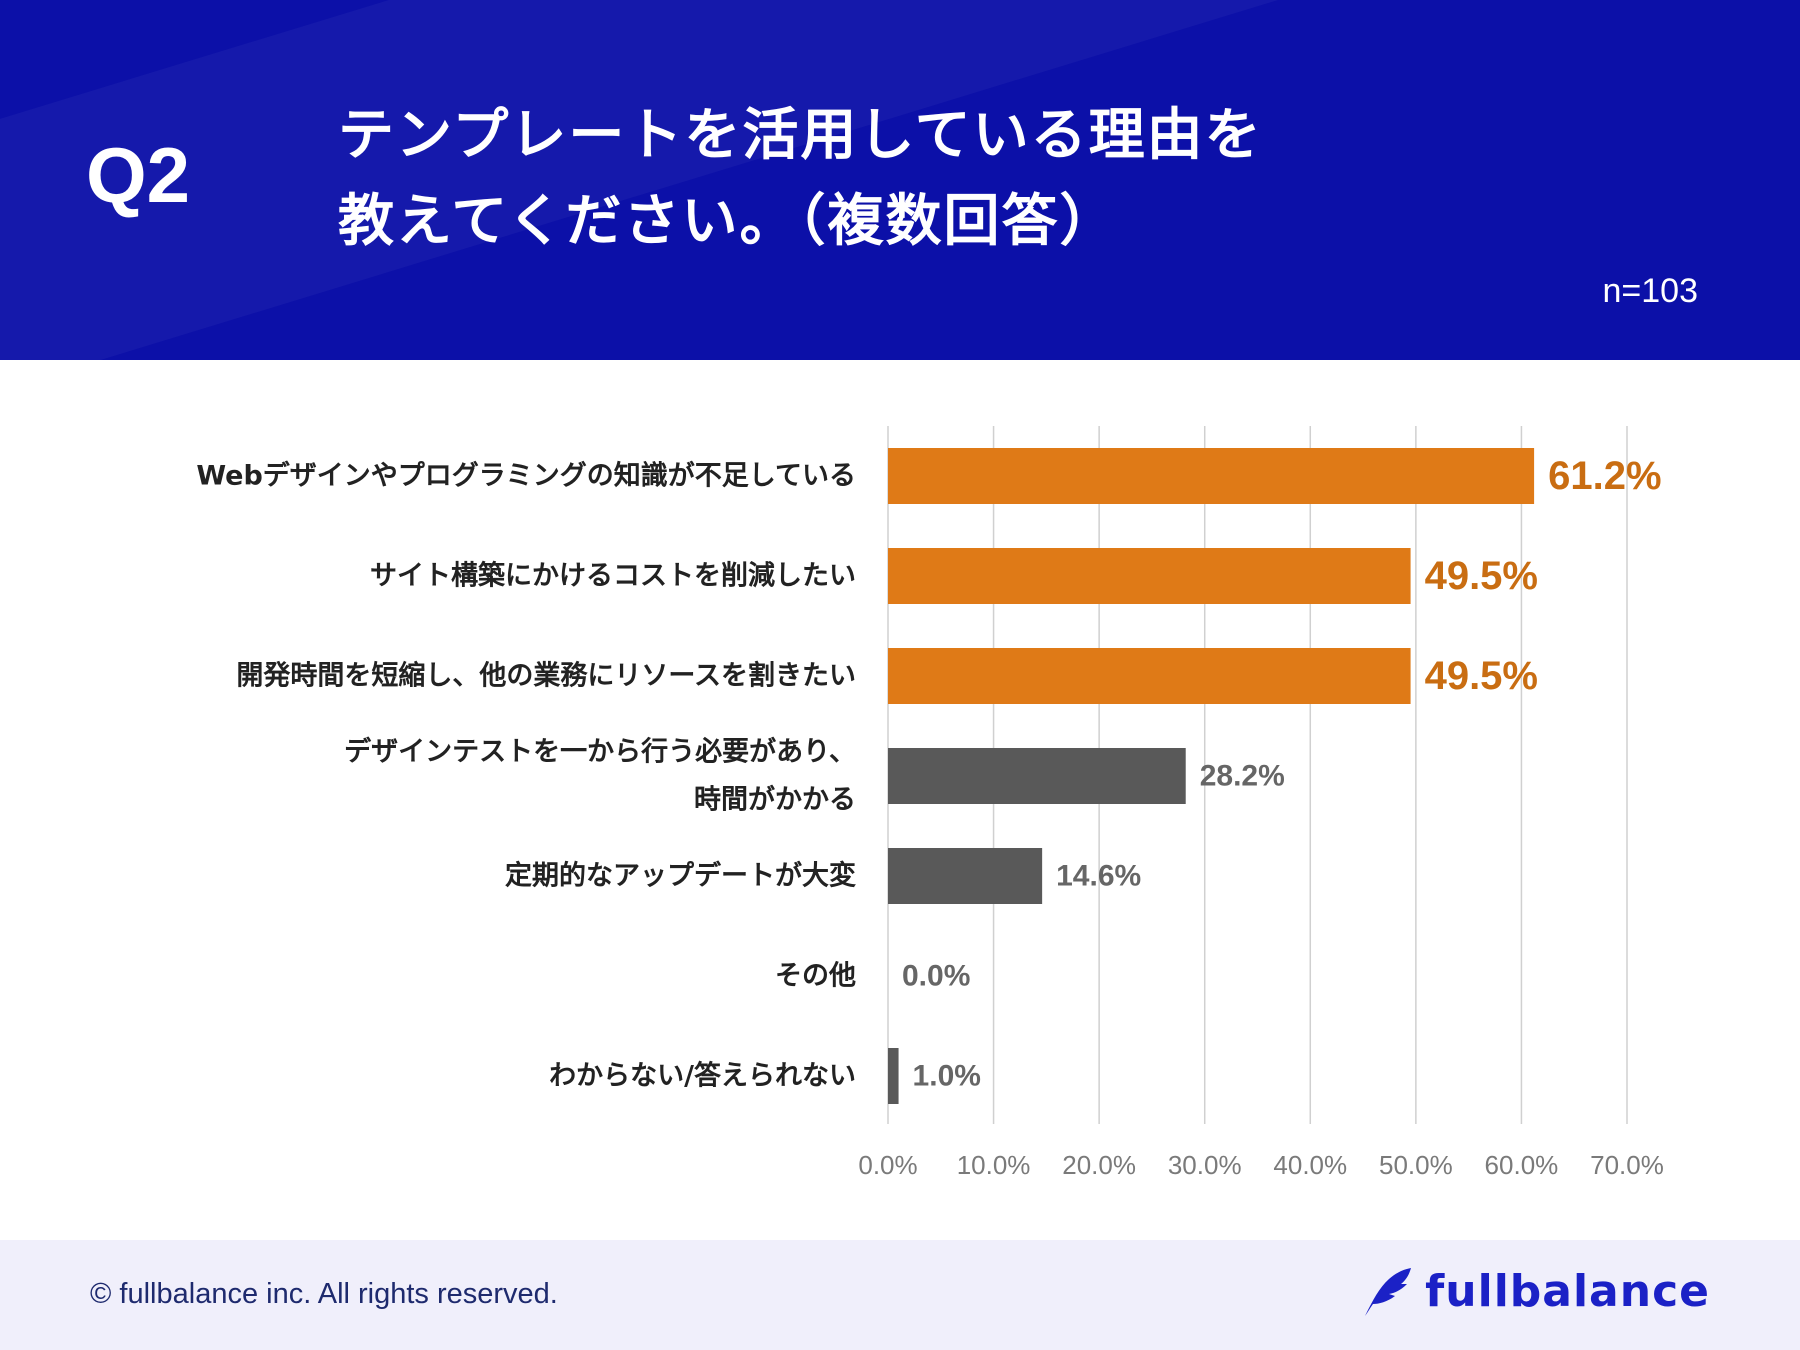  Describe the element at coordinates (936, 976) in the screenshot. I see `bar-value-label-5: 0.0%` at that location.